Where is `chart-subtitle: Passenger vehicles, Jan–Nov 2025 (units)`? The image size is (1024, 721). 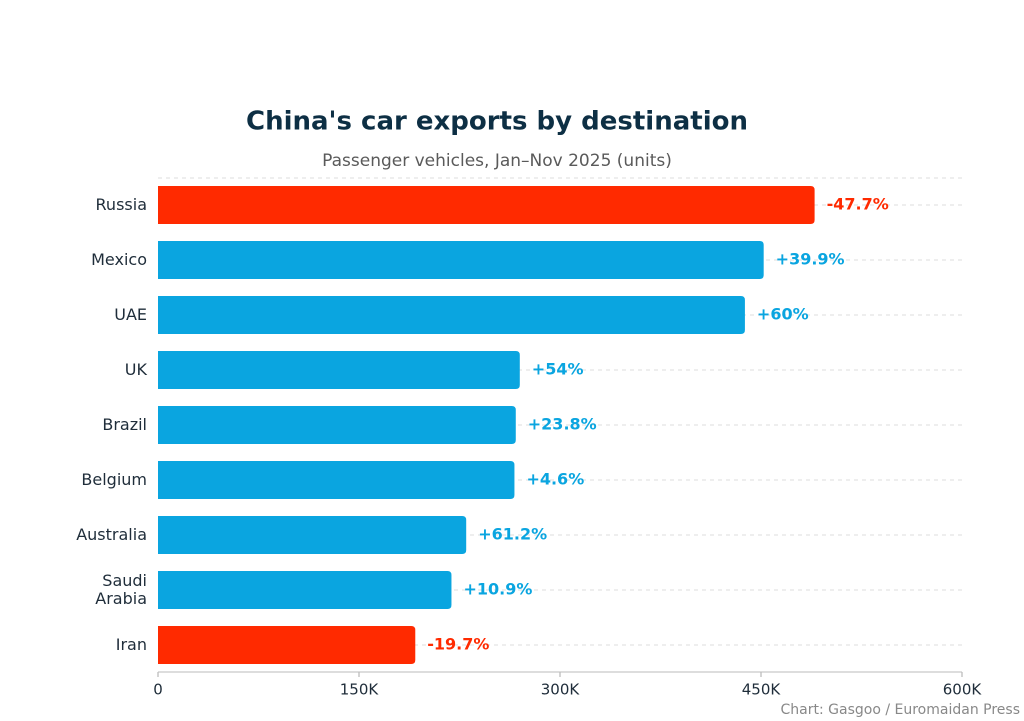 chart-subtitle: Passenger vehicles, Jan–Nov 2025 (units) is located at coordinates (497, 161).